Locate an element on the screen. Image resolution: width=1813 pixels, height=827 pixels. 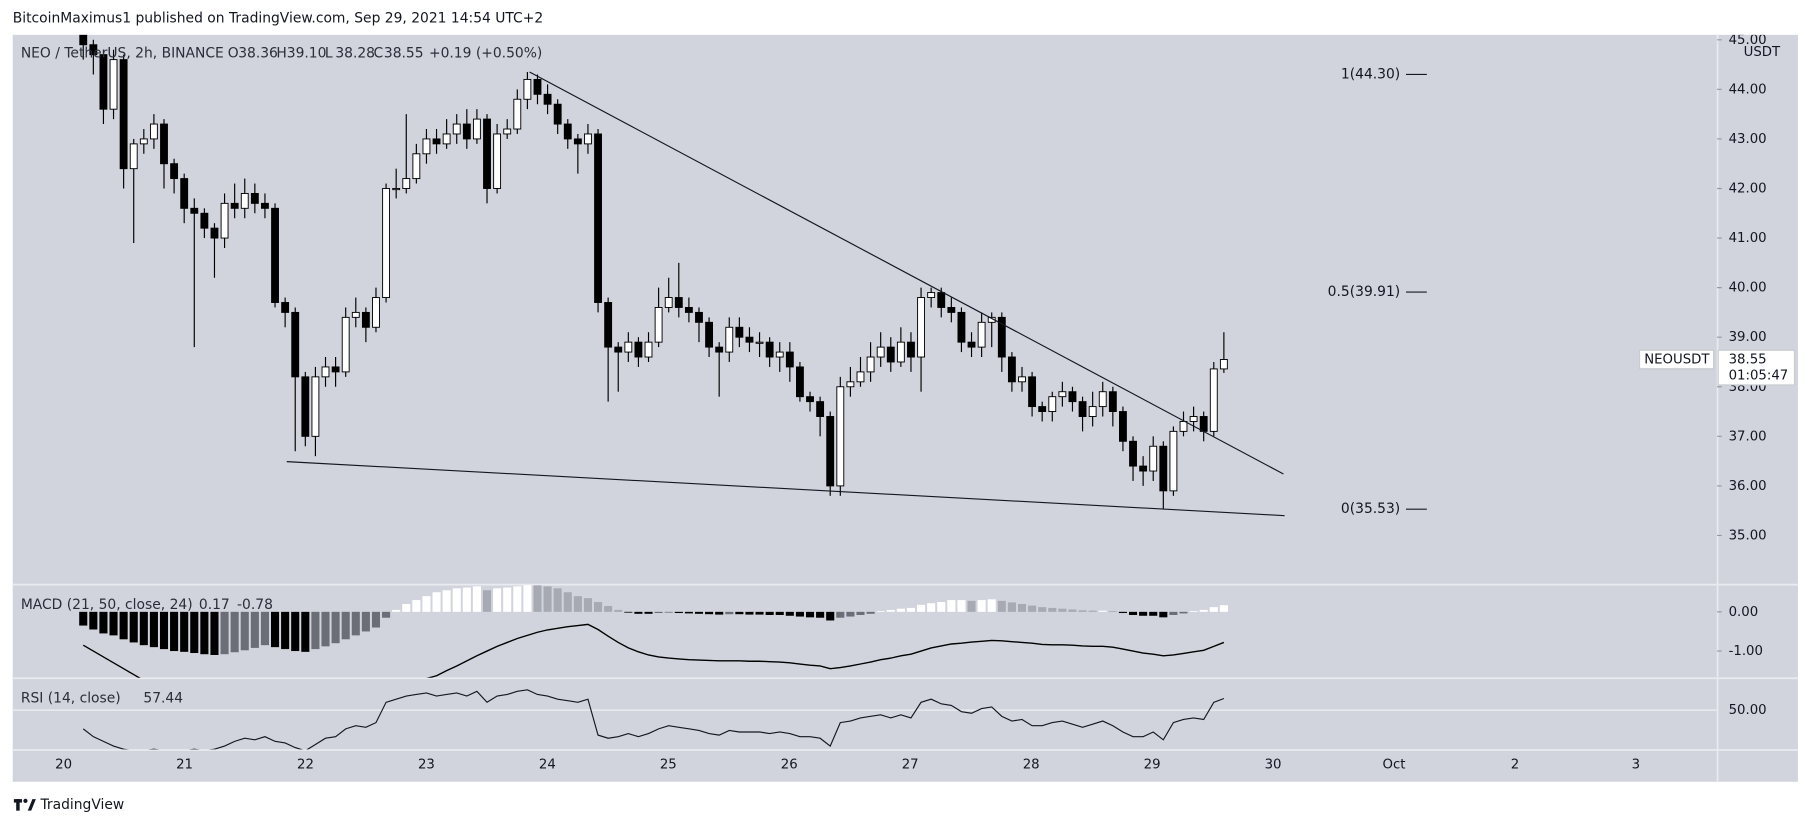
ohlc-key: C is located at coordinates (378, 53).